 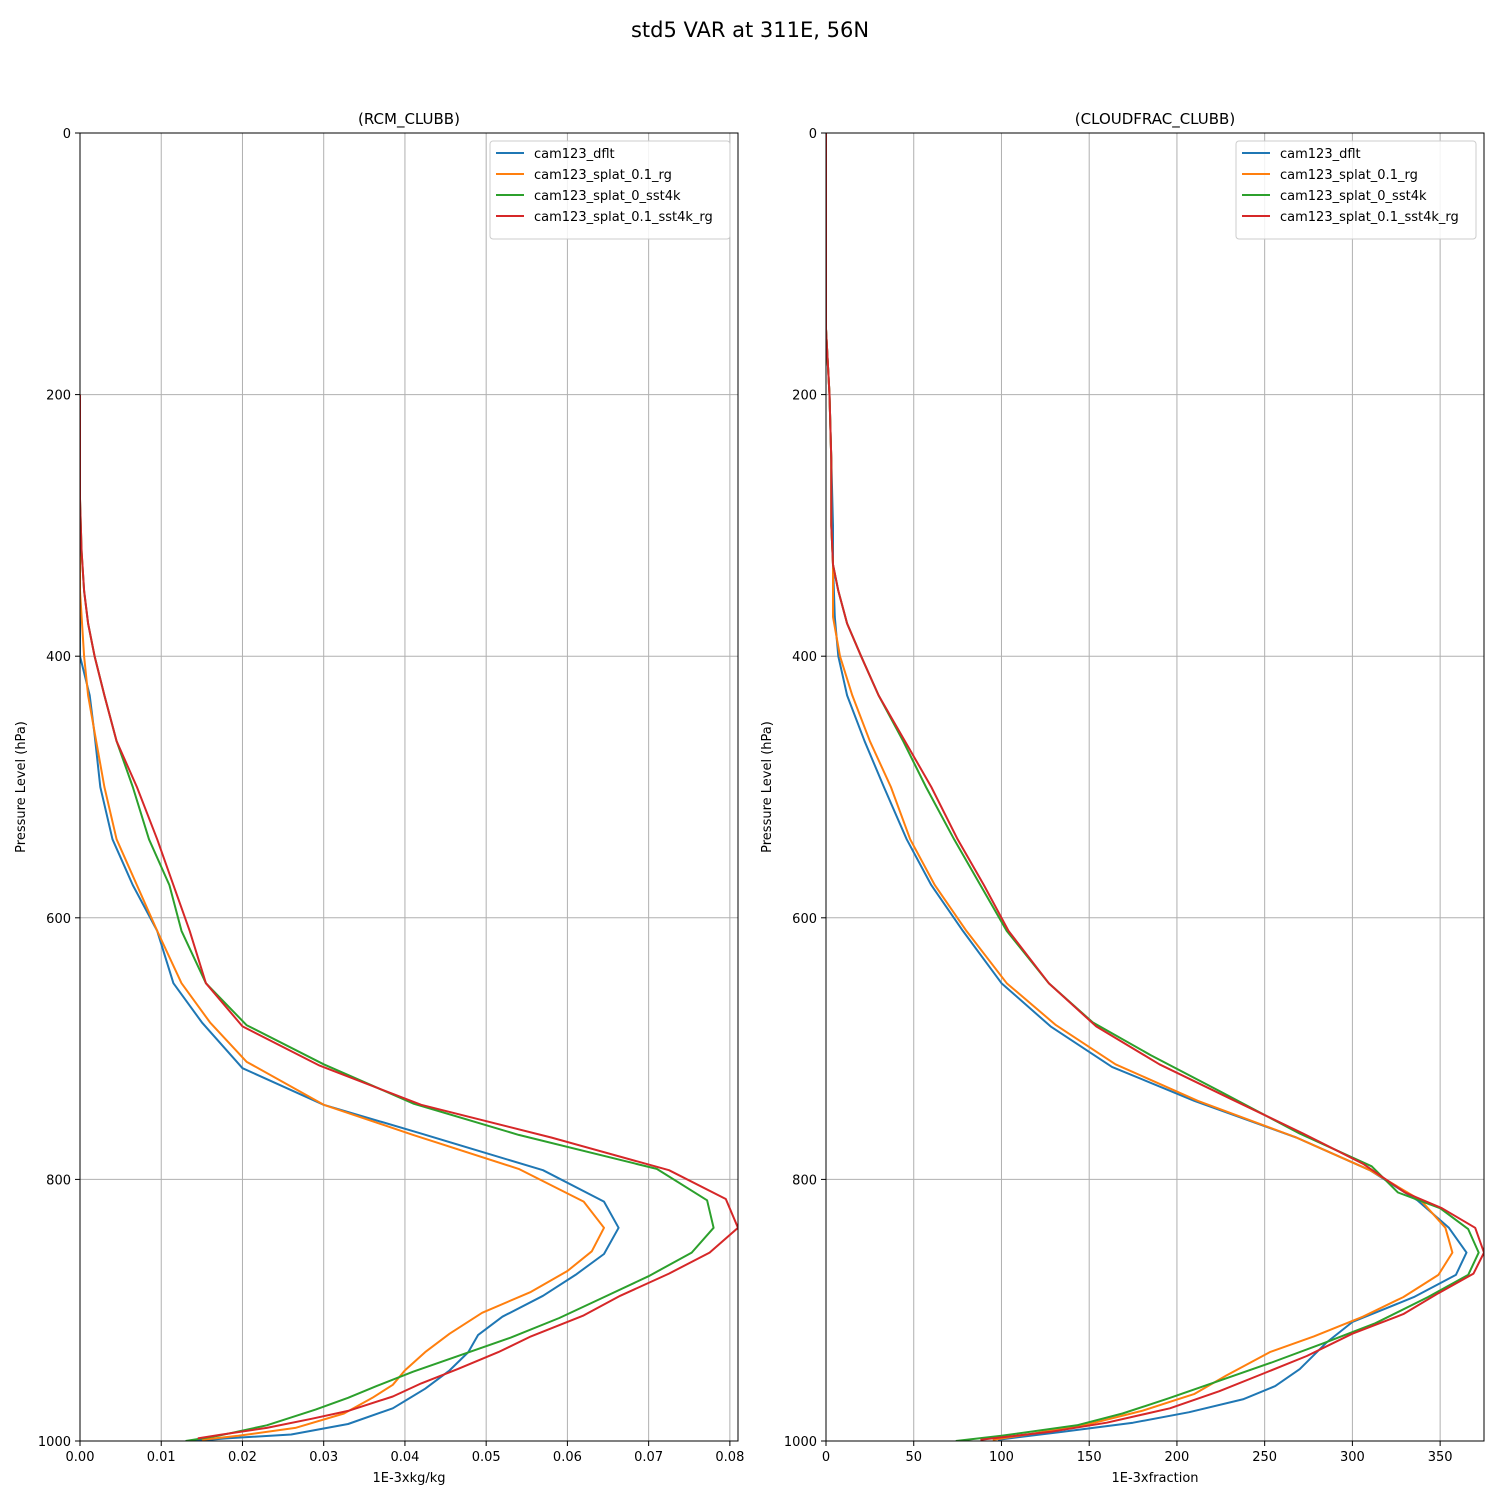 What do you see at coordinates (1154, 1478) in the screenshot?
I see `x-axis-label: 1E-3xfraction` at bounding box center [1154, 1478].